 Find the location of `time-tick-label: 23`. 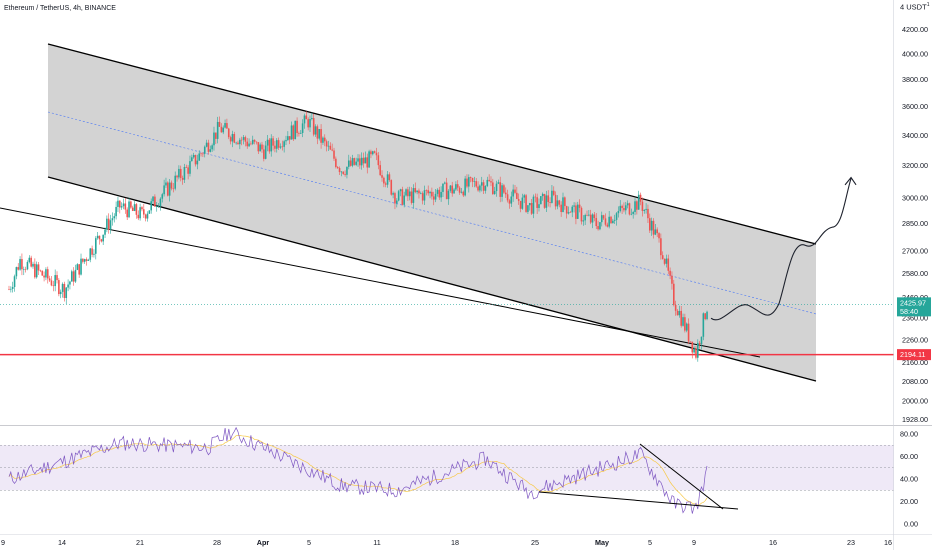

time-tick-label: 23 is located at coordinates (851, 542).